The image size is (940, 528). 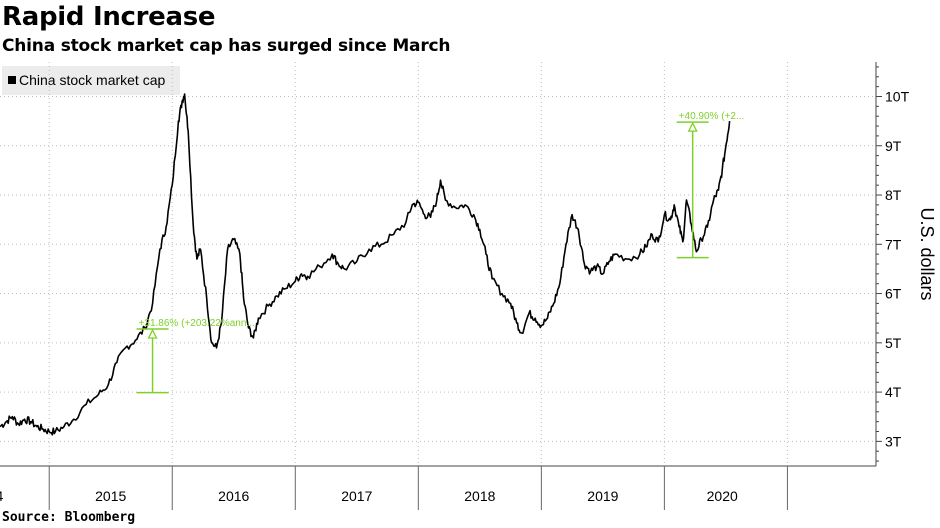 What do you see at coordinates (893, 195) in the screenshot?
I see `y-tick-label: 8T` at bounding box center [893, 195].